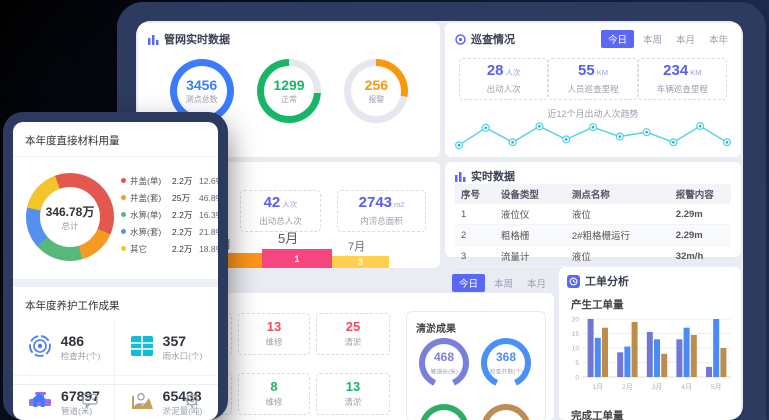  I want to click on phone-bottom-nav, so click(115, 402).